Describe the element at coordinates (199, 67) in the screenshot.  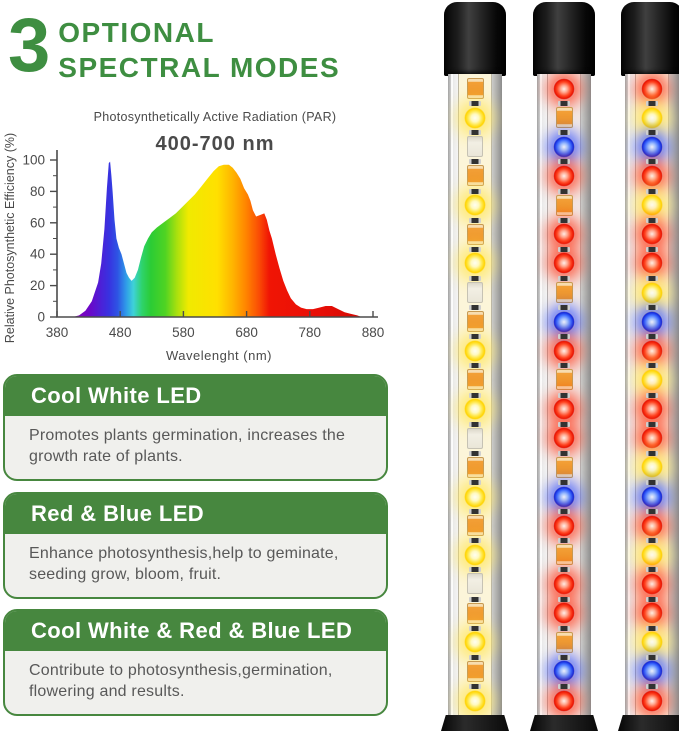
I see `page-title-line2: SPECTRAL MODES` at that location.